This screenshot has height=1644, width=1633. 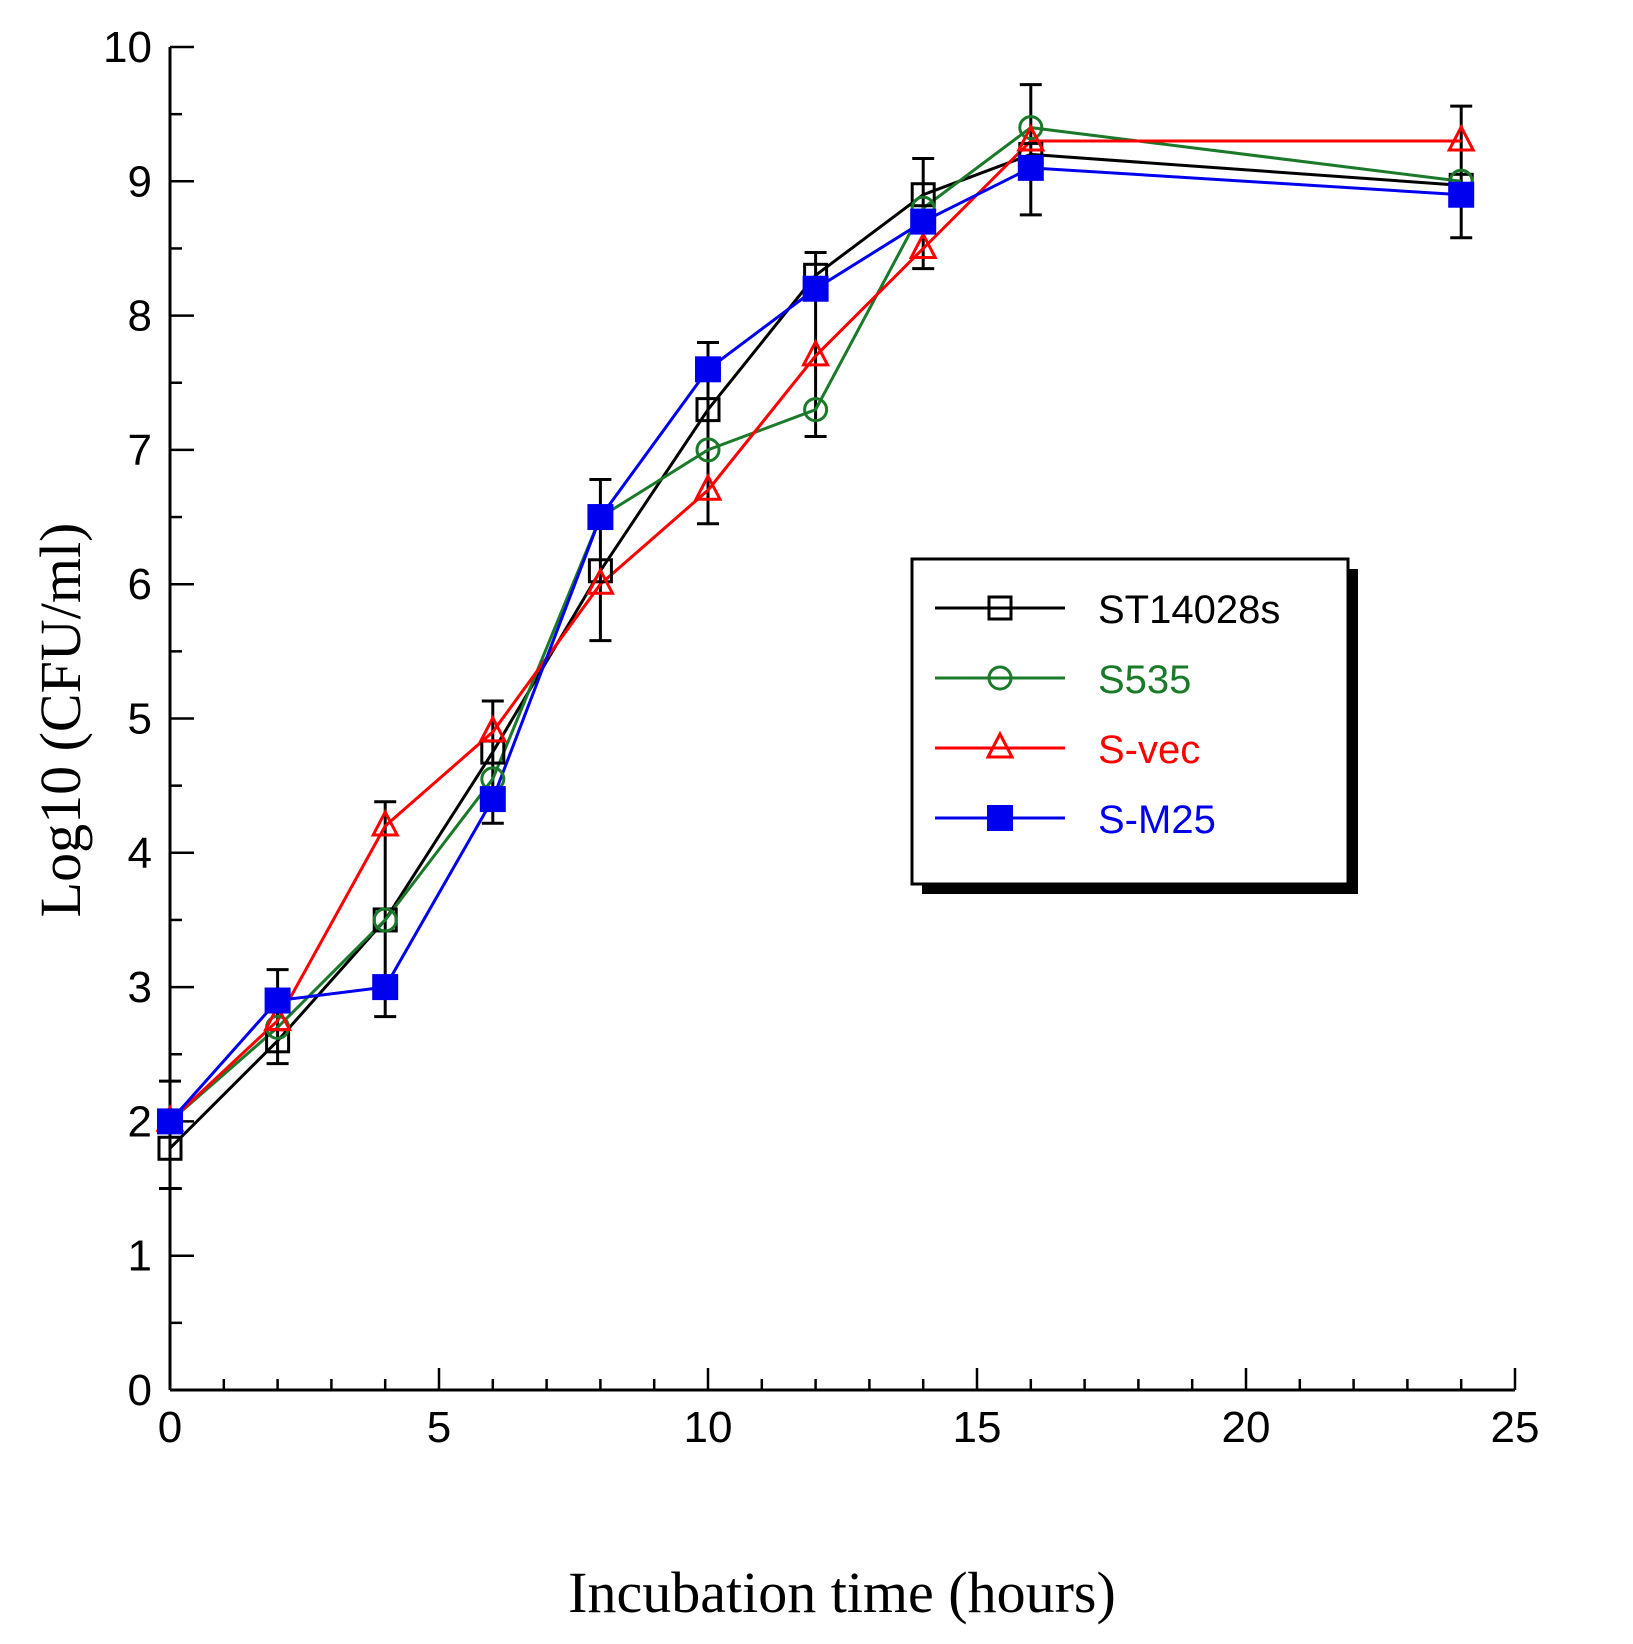 I want to click on y-tick-label: 5, so click(x=140, y=719).